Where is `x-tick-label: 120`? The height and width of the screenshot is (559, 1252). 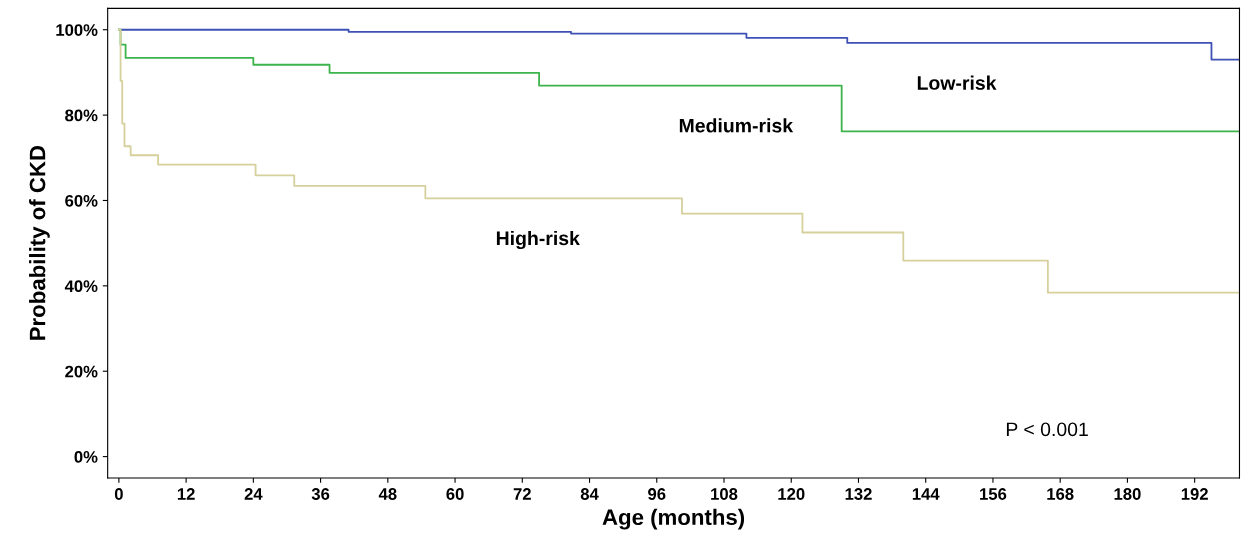 x-tick-label: 120 is located at coordinates (791, 494).